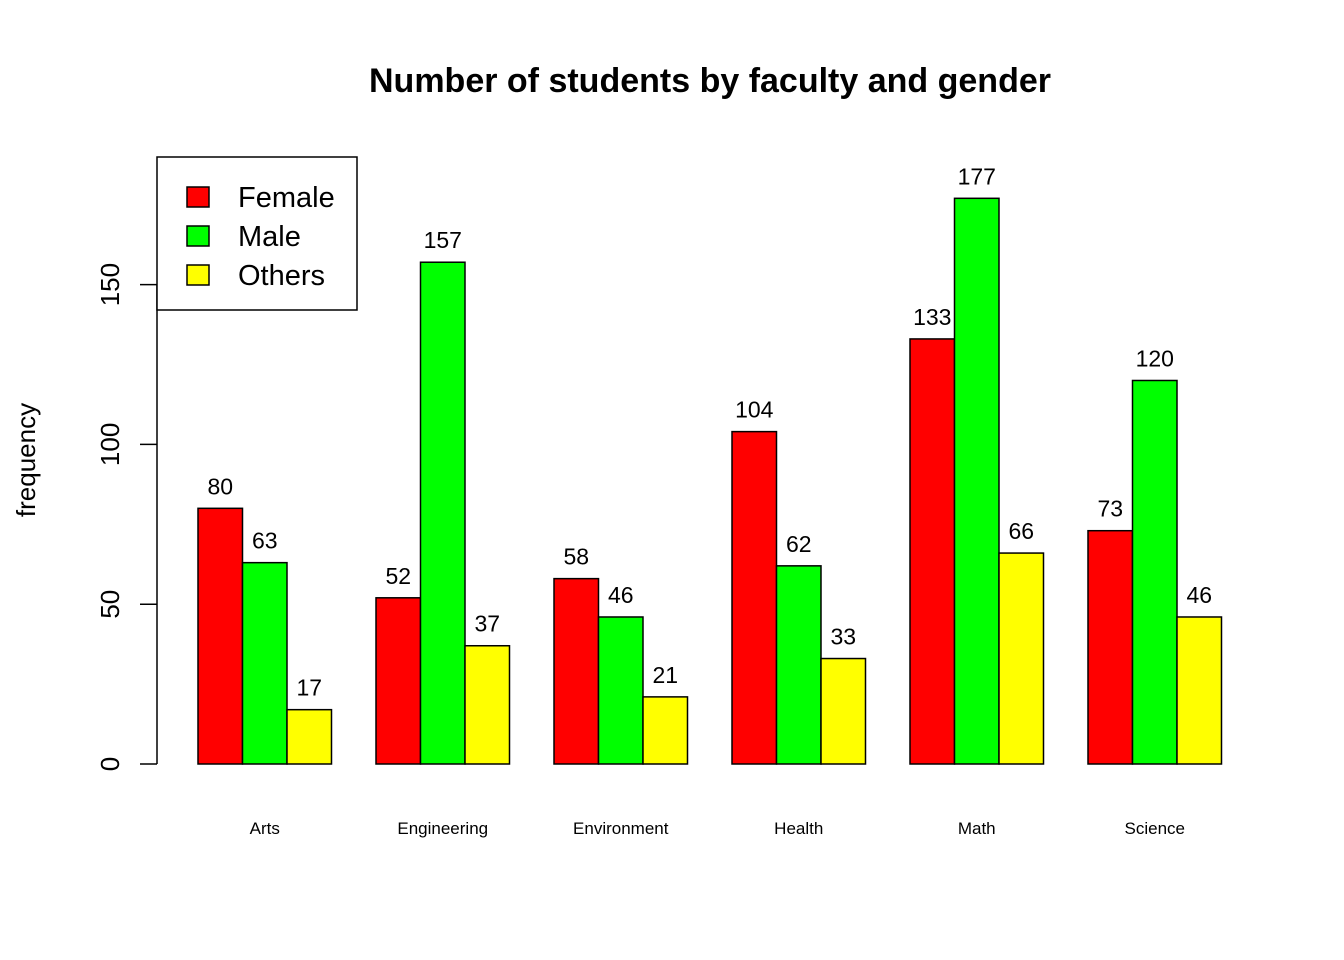  I want to click on bar-others-health, so click(843, 711).